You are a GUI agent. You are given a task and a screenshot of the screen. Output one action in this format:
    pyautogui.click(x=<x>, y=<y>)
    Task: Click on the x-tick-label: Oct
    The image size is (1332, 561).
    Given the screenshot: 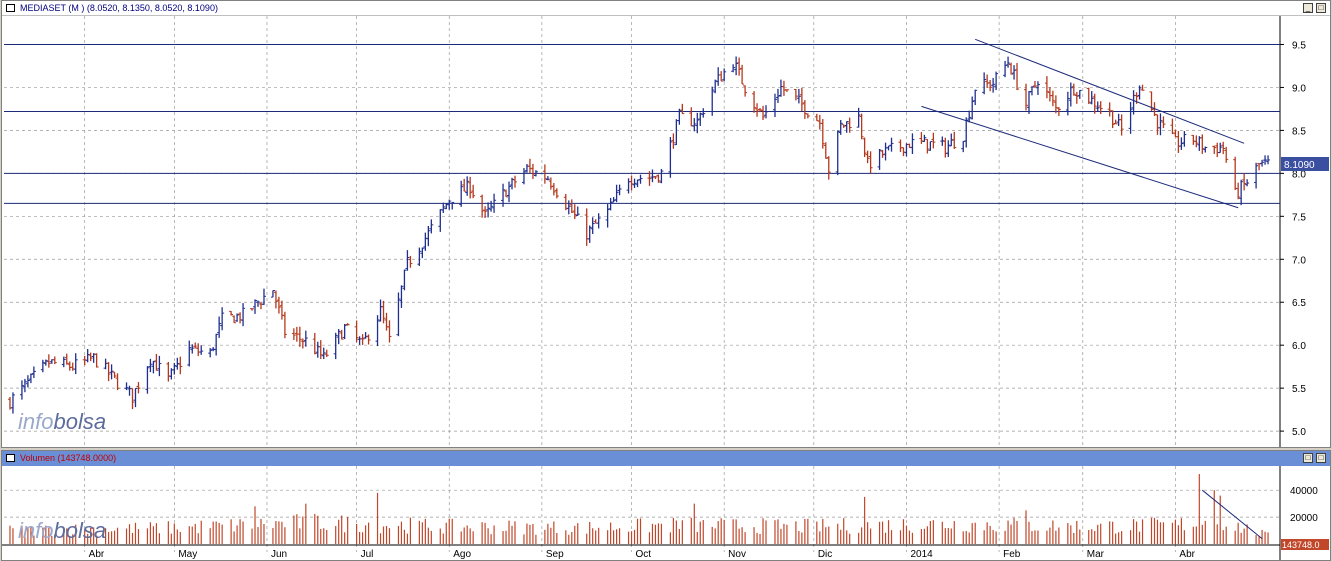 What is the action you would take?
    pyautogui.click(x=644, y=554)
    